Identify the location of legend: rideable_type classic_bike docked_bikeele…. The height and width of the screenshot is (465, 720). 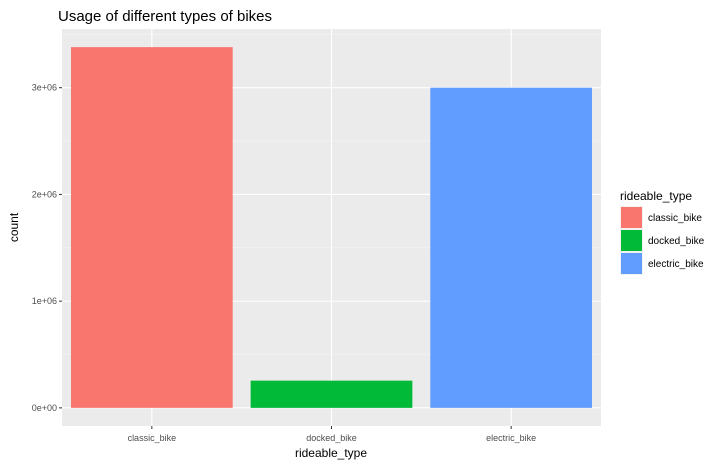
(662, 232).